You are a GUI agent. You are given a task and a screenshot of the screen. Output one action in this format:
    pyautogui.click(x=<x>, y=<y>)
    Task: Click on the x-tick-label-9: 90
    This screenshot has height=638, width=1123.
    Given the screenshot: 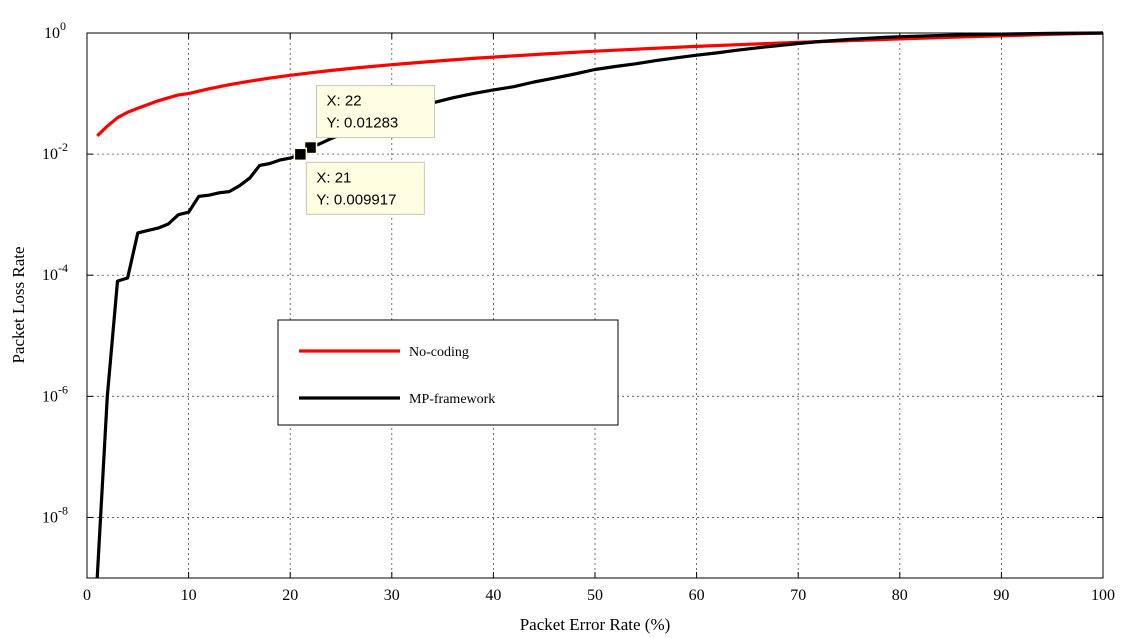 What is the action you would take?
    pyautogui.click(x=1001, y=595)
    